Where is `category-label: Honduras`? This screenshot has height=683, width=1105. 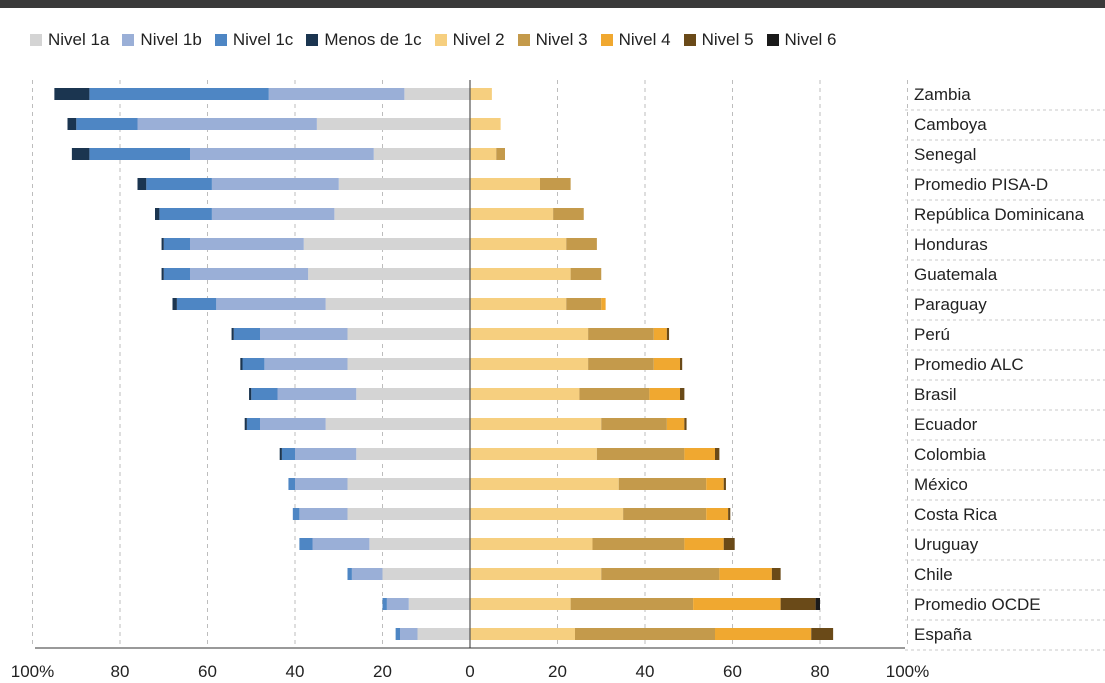 category-label: Honduras is located at coordinates (951, 244).